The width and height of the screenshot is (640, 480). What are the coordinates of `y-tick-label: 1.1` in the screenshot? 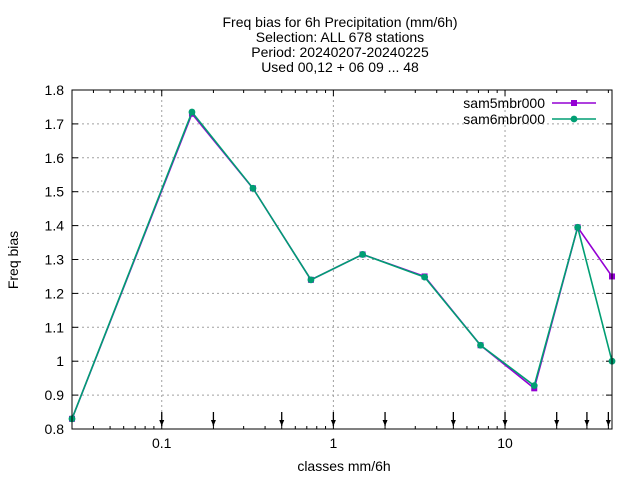 It's located at (55, 327).